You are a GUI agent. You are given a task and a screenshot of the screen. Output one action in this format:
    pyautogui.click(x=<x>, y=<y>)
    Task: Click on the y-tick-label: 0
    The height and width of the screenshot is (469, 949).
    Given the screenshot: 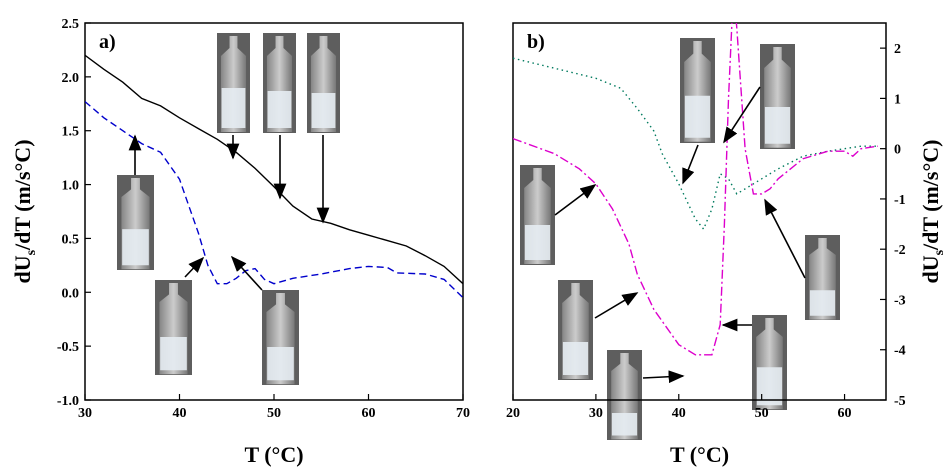 What is the action you would take?
    pyautogui.click(x=897, y=150)
    